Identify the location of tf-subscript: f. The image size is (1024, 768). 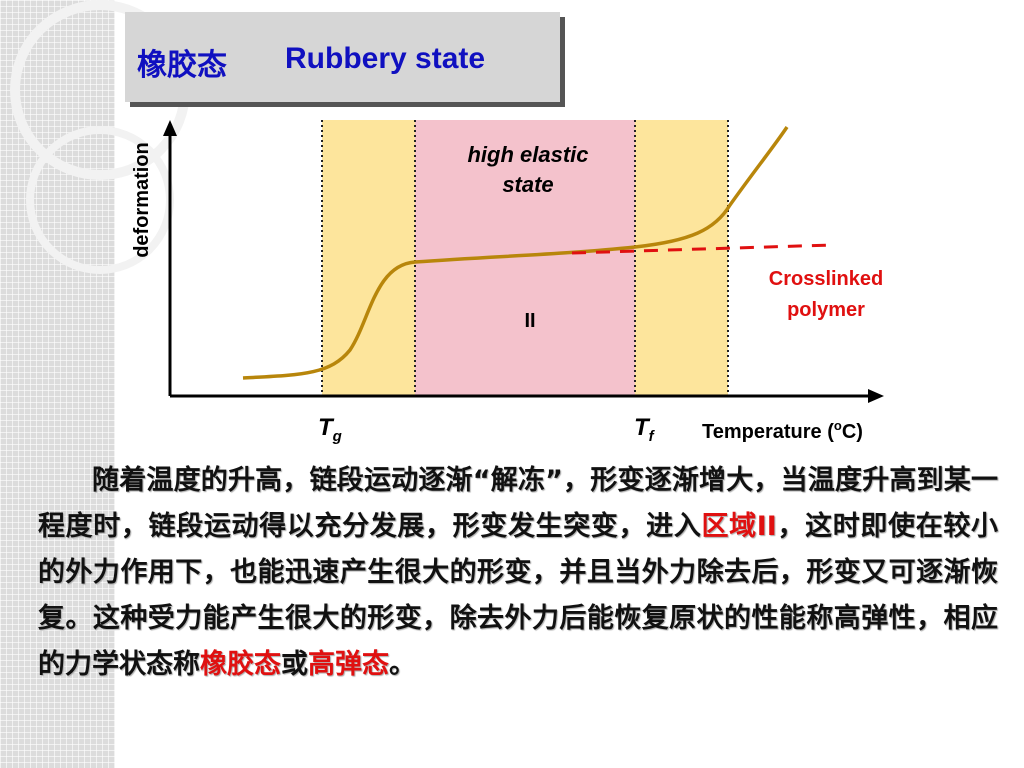
(652, 436).